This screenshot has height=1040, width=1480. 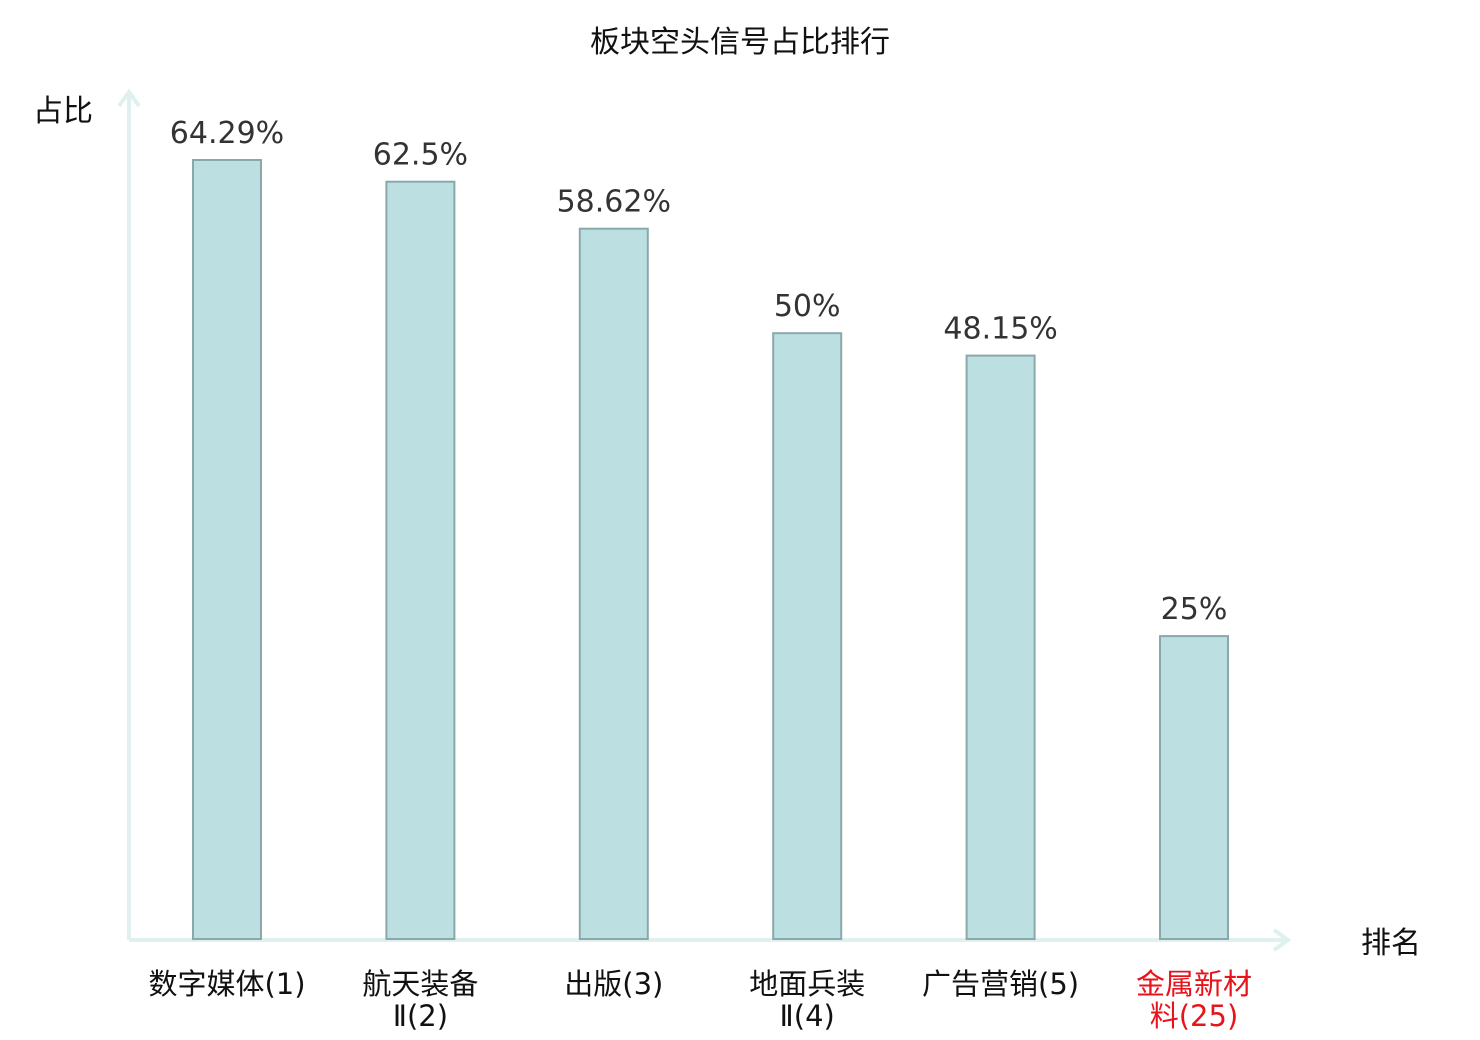 What do you see at coordinates (420, 1016) in the screenshot?
I see `category-label-line: Ⅱ(2)` at bounding box center [420, 1016].